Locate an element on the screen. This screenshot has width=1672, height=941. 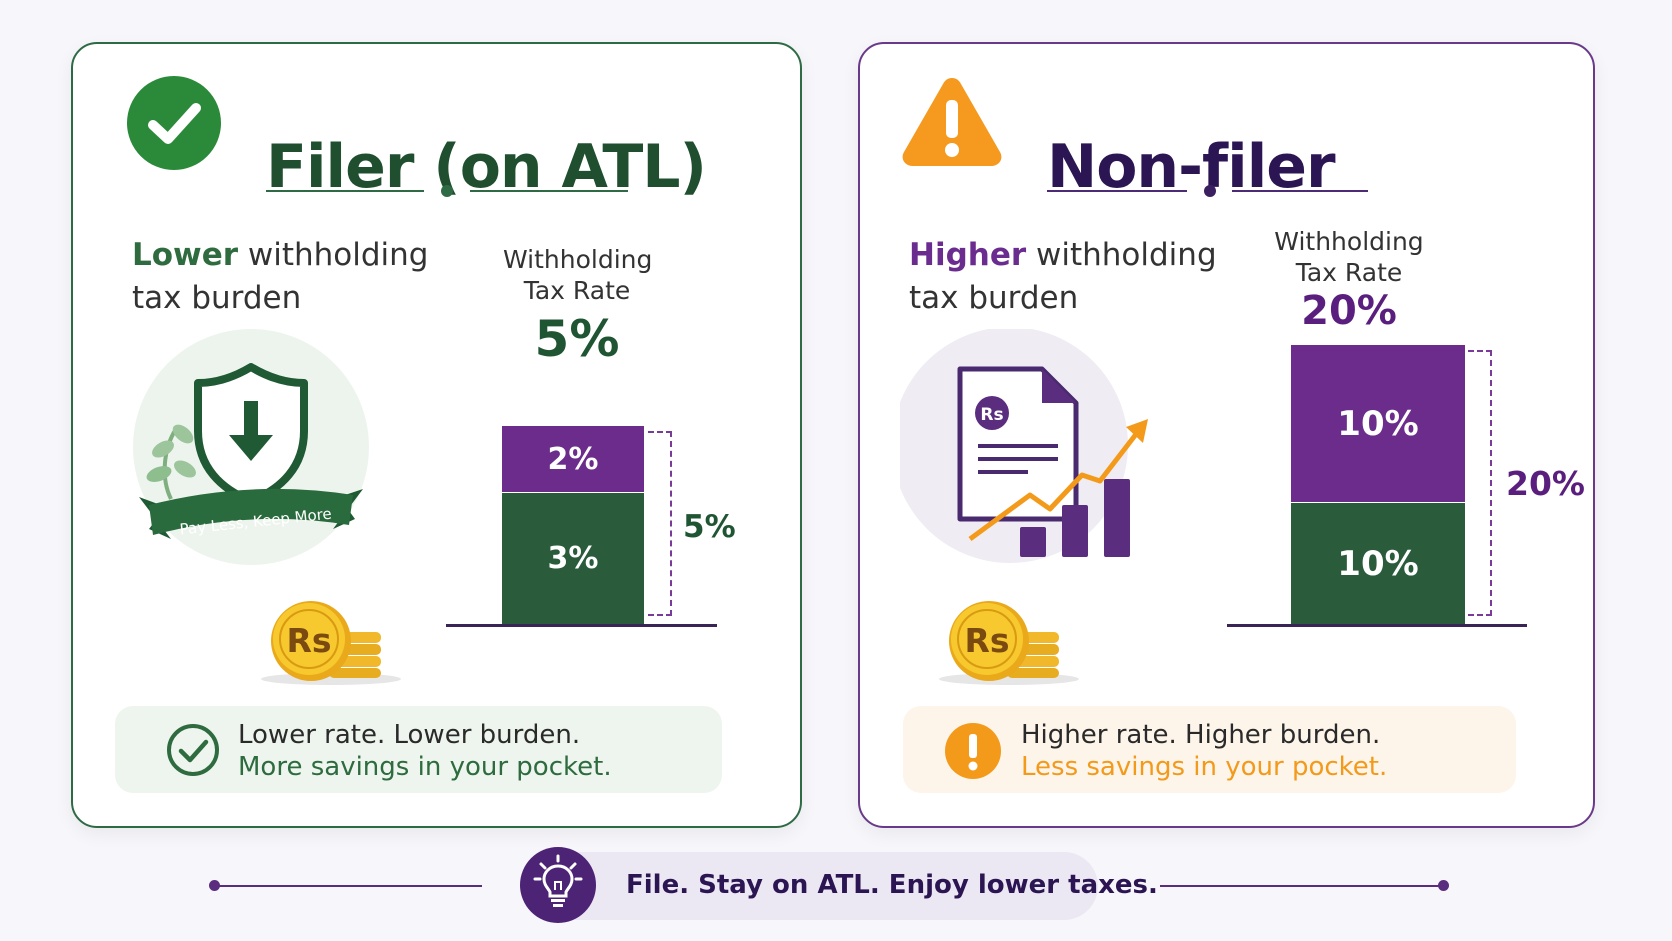
lightbulb-icon is located at coordinates (558, 885).